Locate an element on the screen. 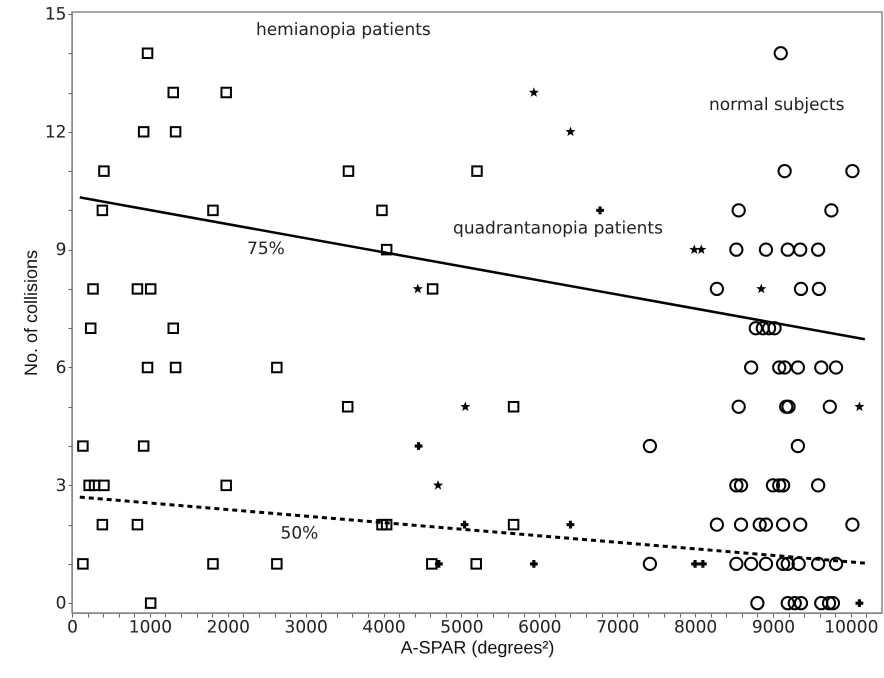 This screenshot has height=678, width=884. x-tick-label: 3000 is located at coordinates (306, 628).